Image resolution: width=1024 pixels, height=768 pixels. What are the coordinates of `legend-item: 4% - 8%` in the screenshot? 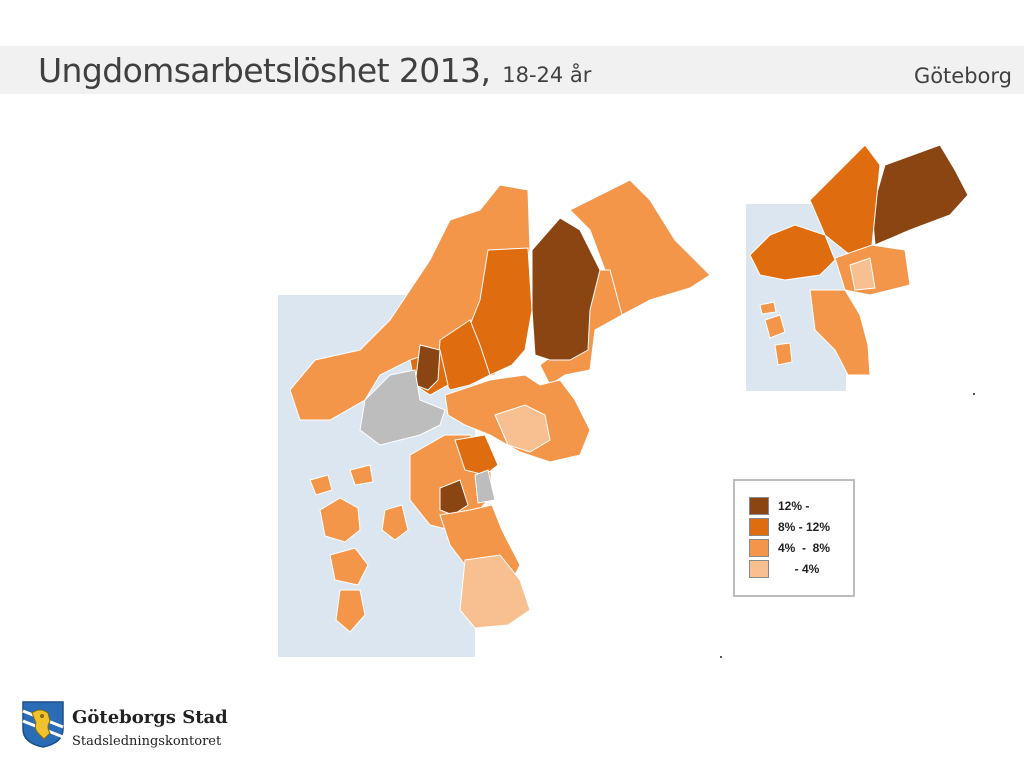 It's located at (801, 547).